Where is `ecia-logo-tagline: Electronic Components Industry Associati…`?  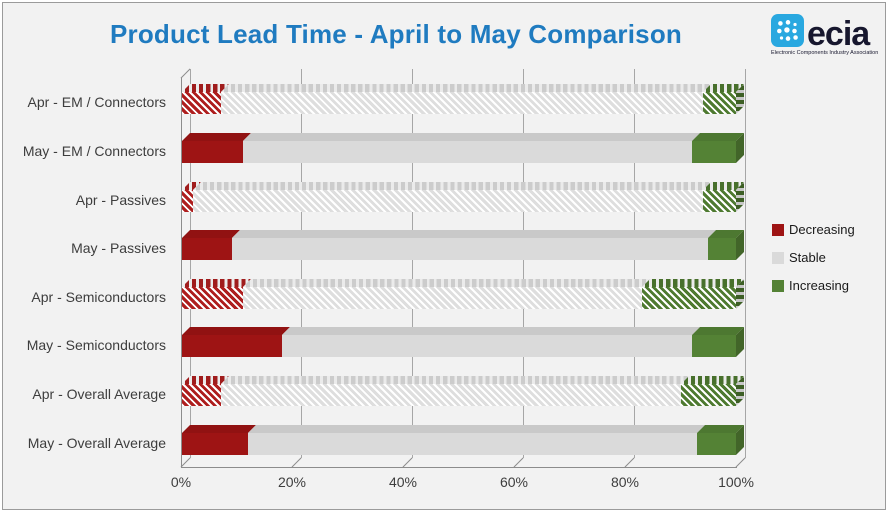
ecia-logo-tagline: Electronic Components Industry Associati… is located at coordinates (825, 53).